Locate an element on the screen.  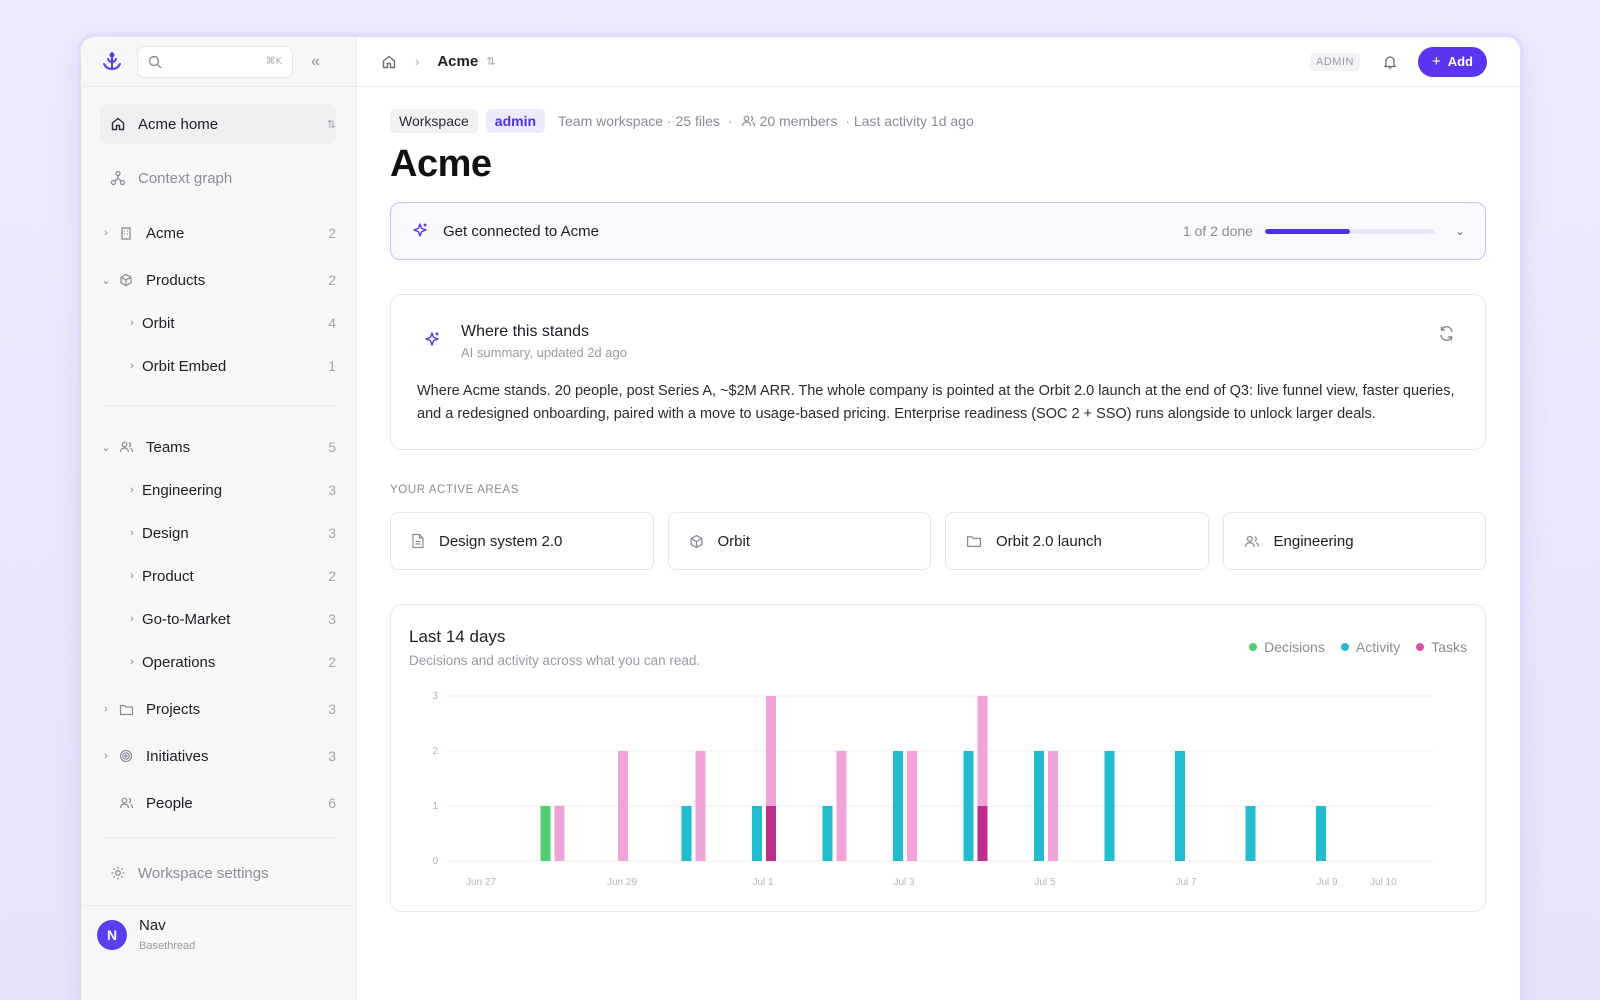
collapse-sidebar-icon: « is located at coordinates (315, 61).